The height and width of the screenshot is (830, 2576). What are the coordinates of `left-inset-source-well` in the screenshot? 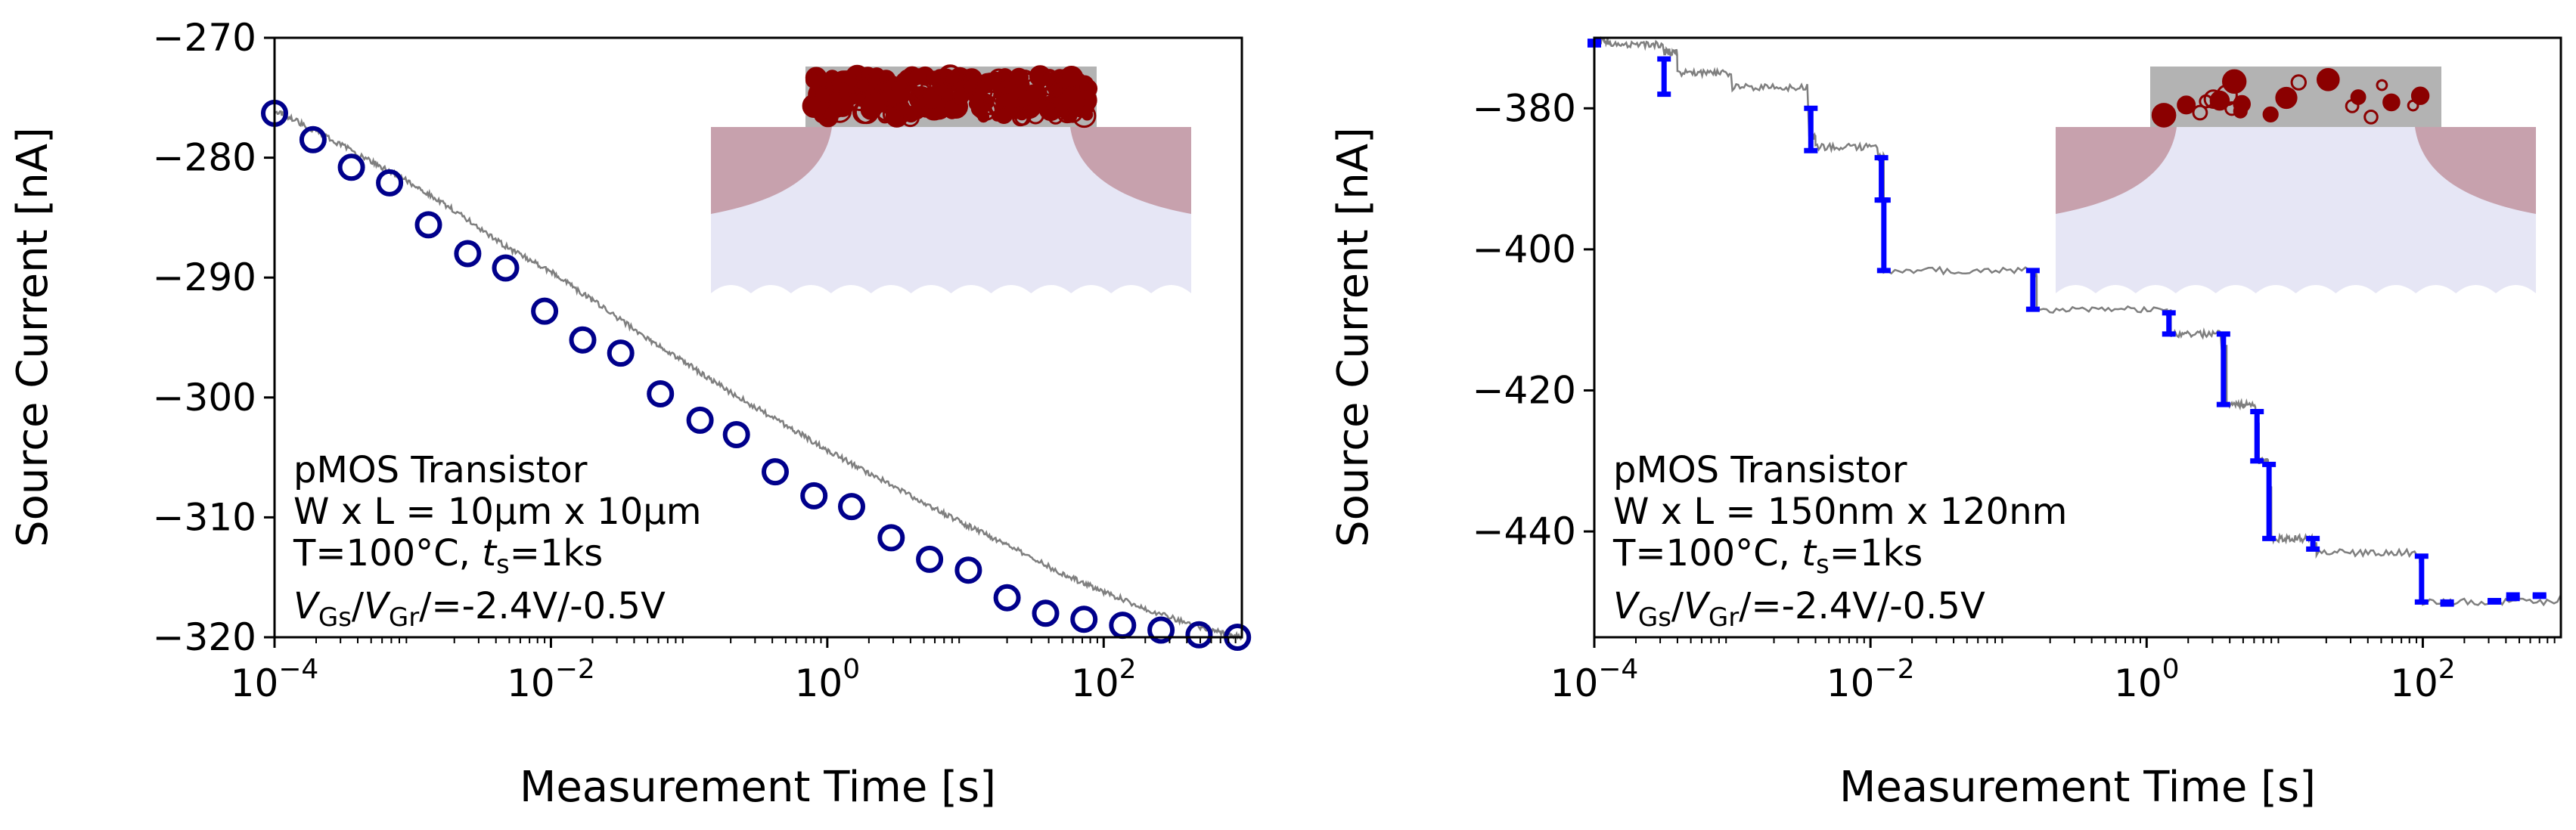 It's located at (771, 170).